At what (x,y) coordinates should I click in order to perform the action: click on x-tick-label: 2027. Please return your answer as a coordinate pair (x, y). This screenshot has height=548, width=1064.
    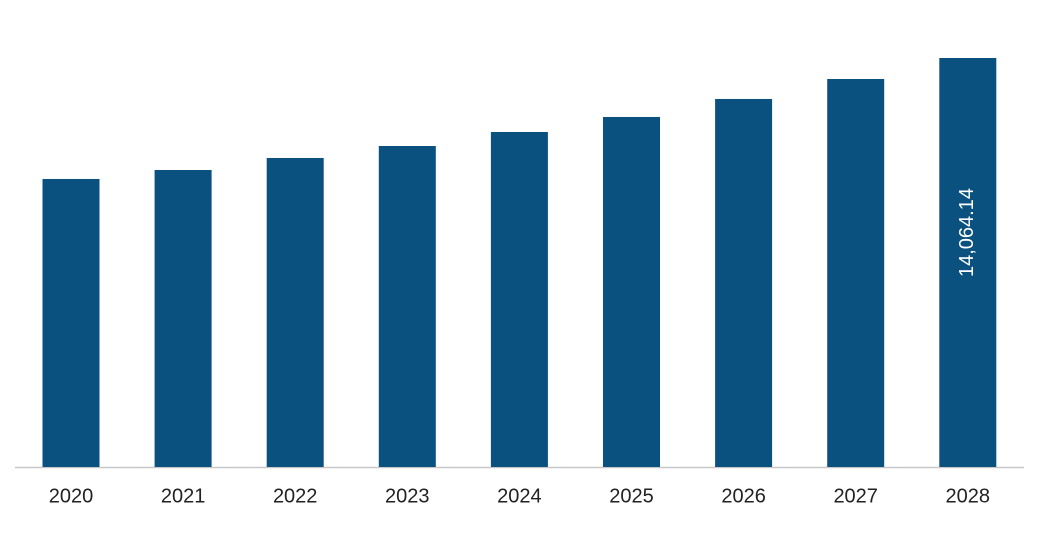
    Looking at the image, I should click on (855, 496).